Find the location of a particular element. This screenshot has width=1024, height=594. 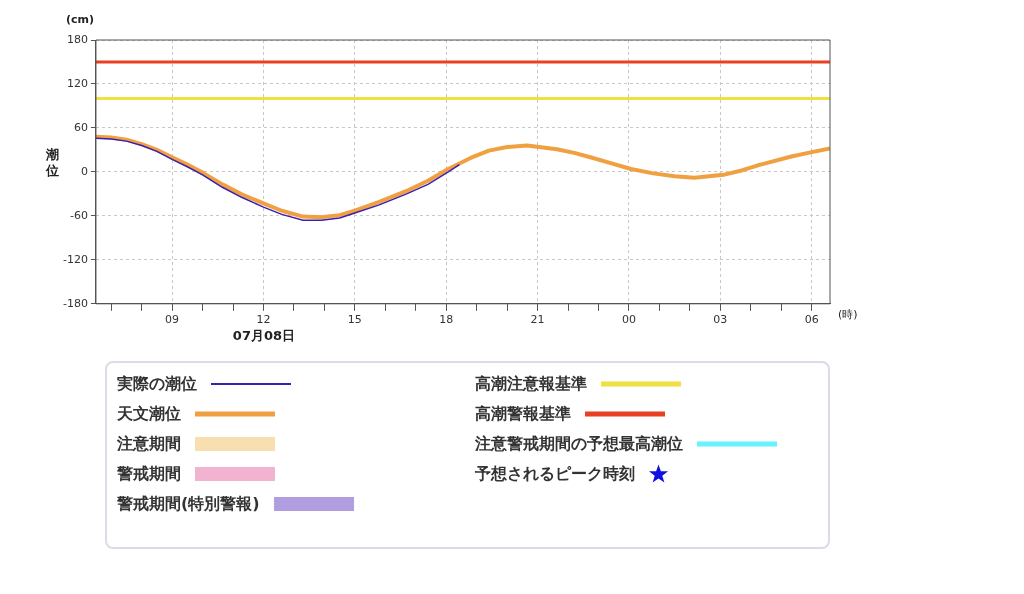

legend-label: 天文潮位 is located at coordinates (149, 414).